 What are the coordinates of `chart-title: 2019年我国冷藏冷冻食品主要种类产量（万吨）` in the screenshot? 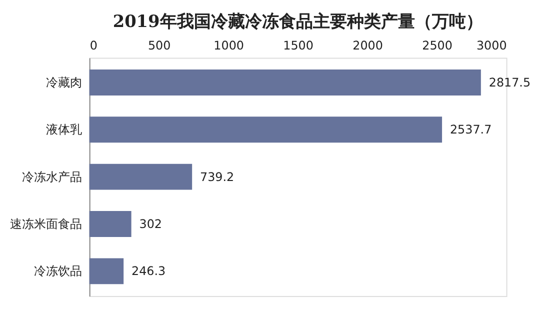 It's located at (297, 20).